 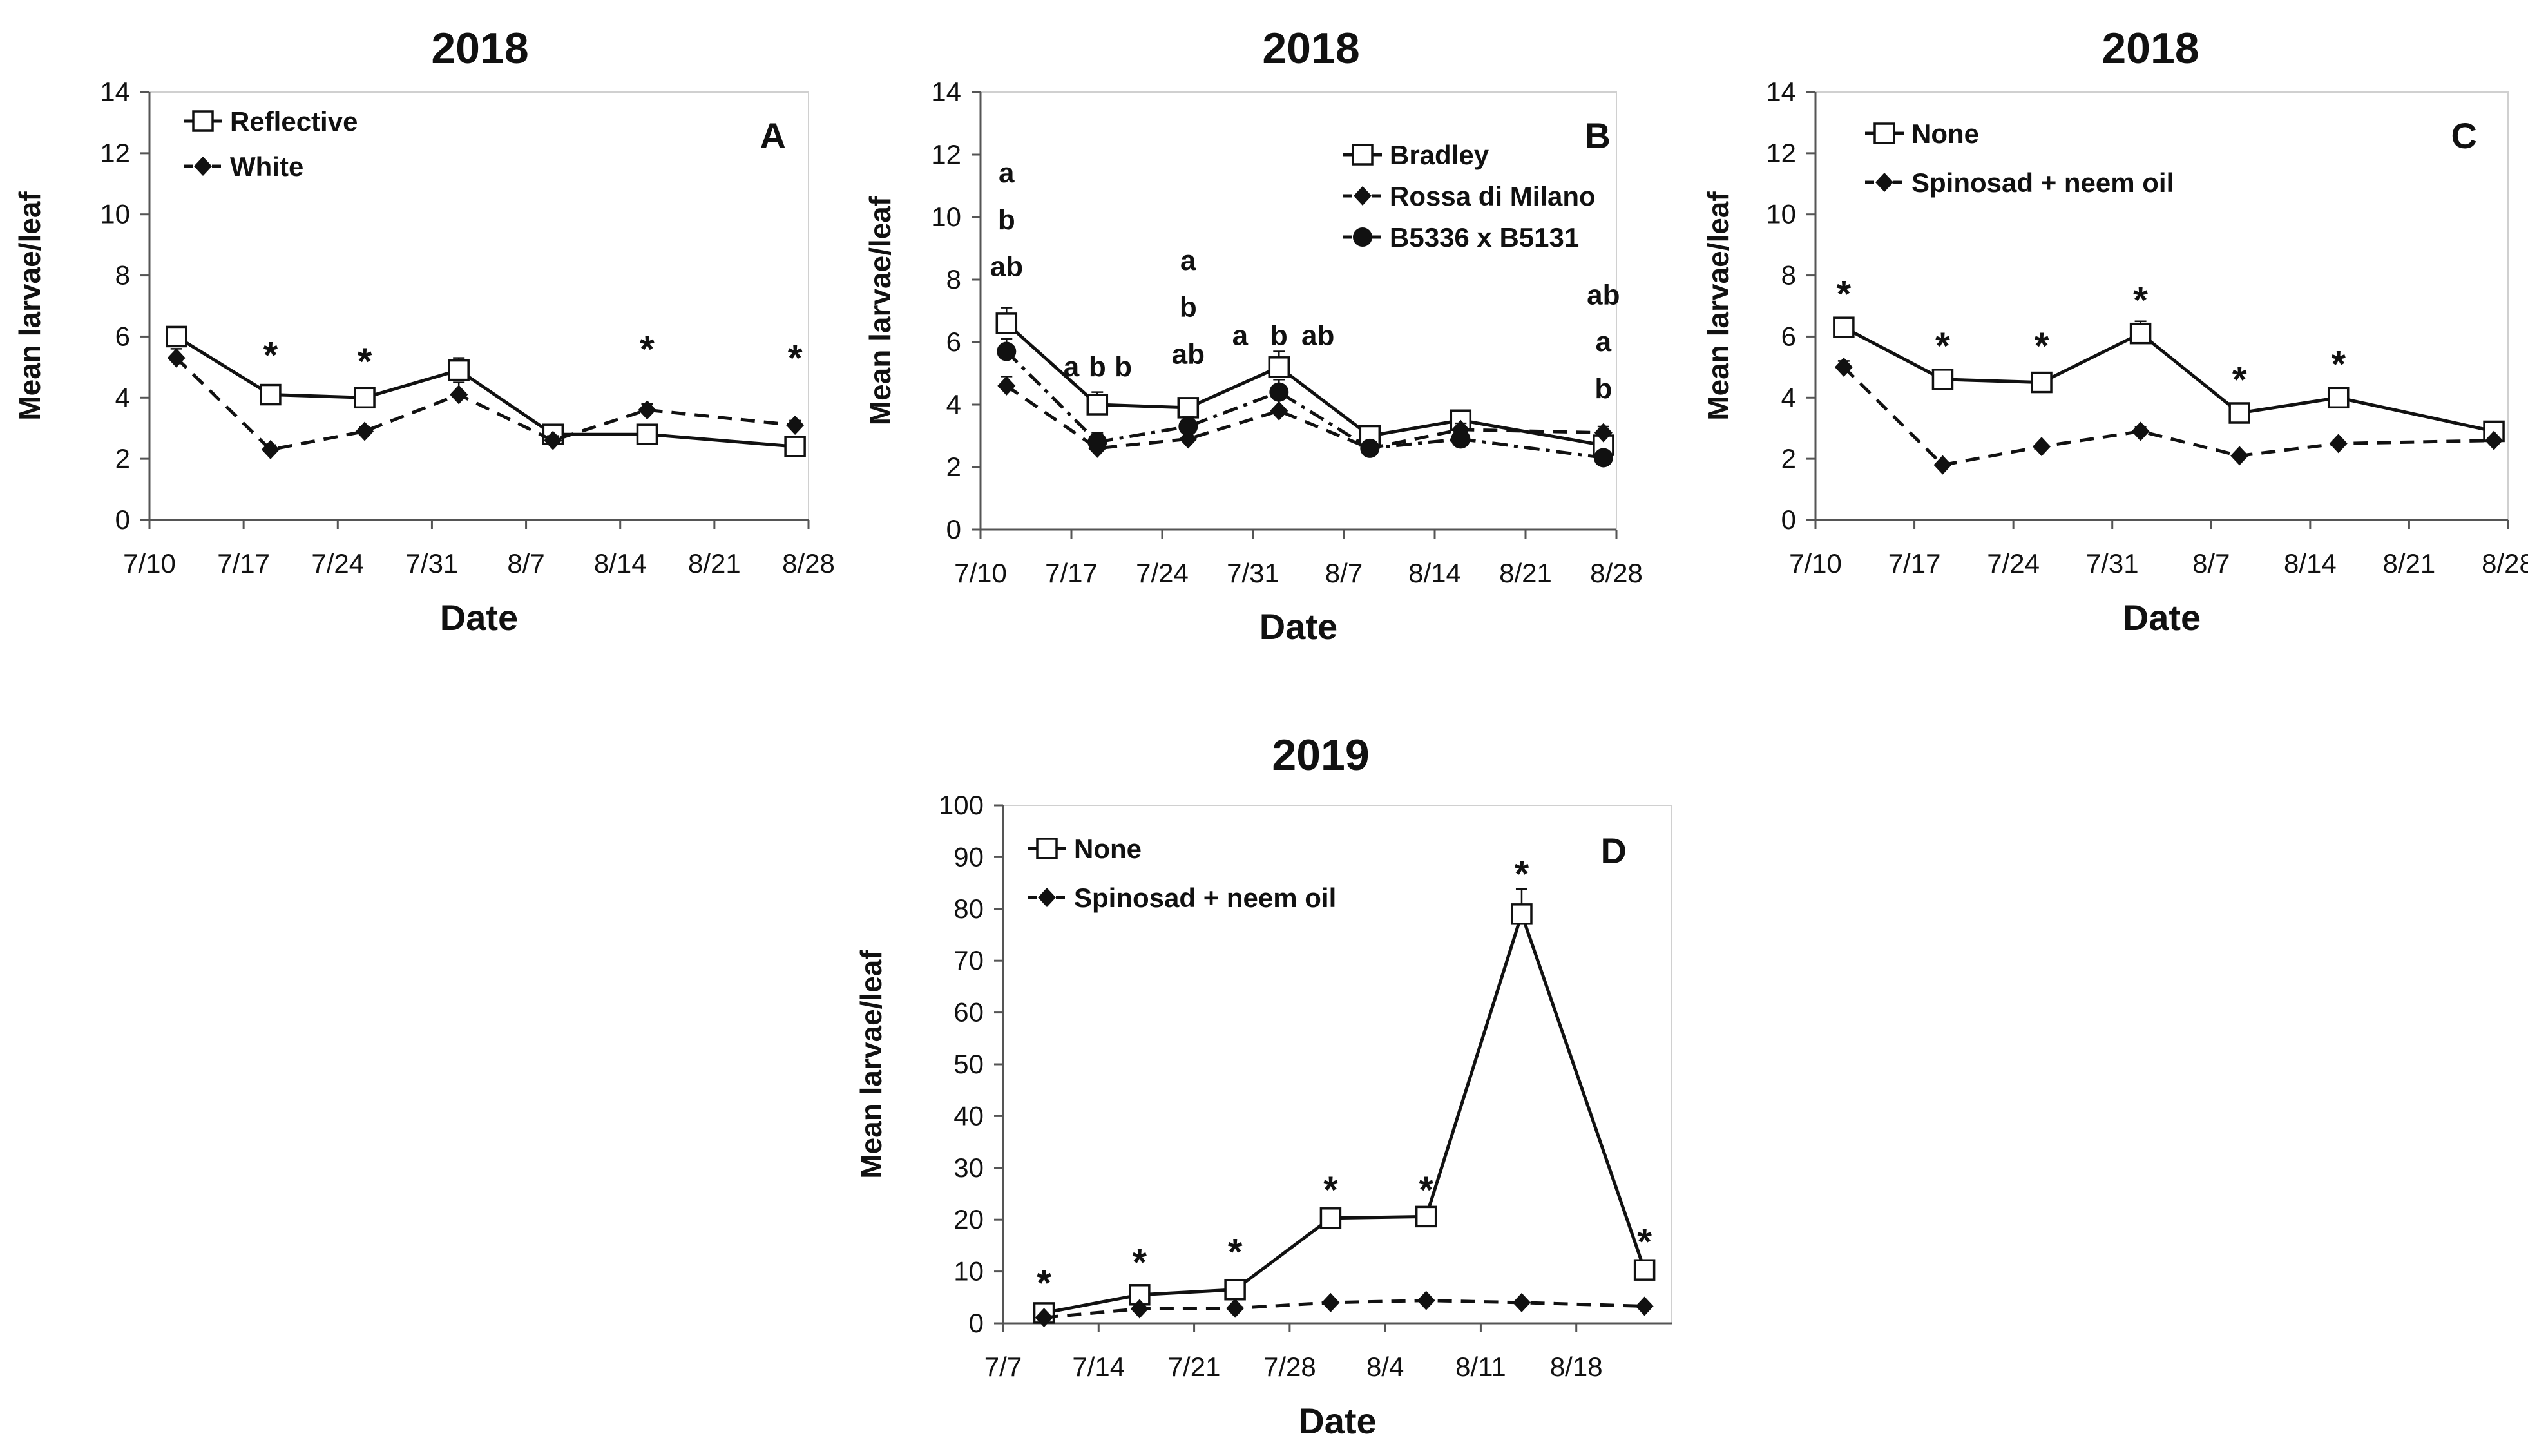 I want to click on panel-letter: D, so click(x=1614, y=850).